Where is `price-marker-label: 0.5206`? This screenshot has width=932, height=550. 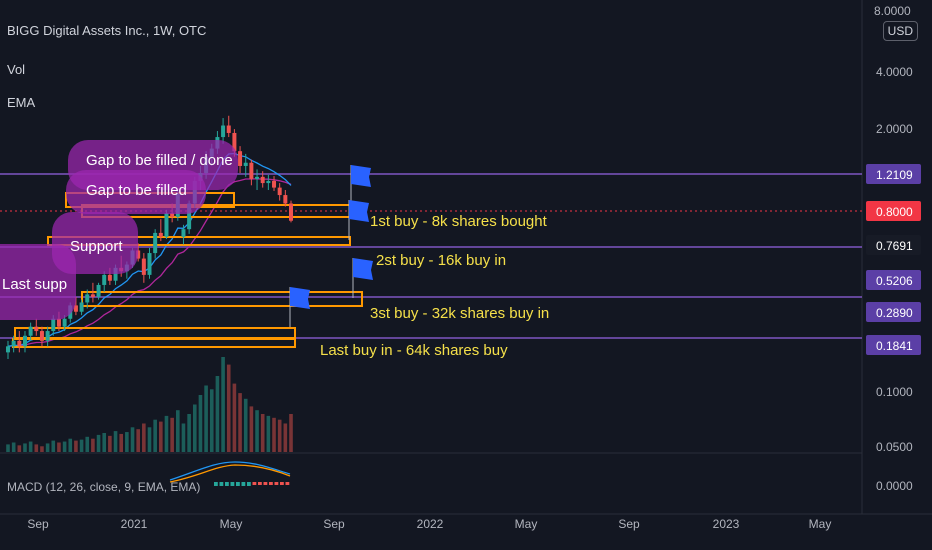 price-marker-label: 0.5206 is located at coordinates (894, 281).